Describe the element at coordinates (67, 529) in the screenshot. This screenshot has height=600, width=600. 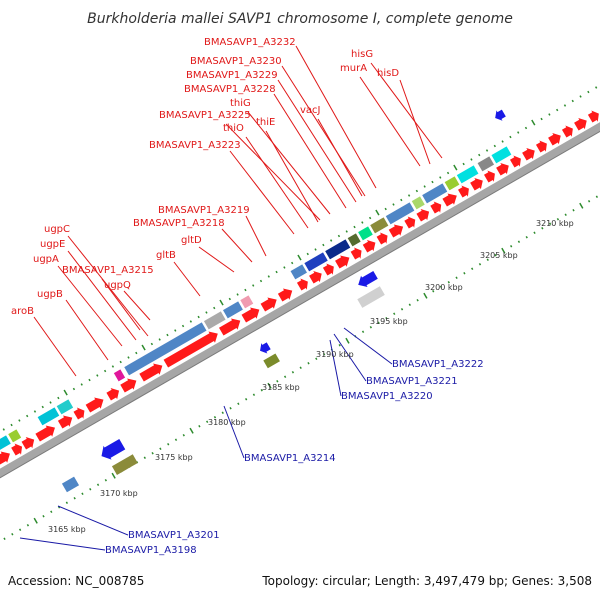
I see `kbp-label: 3165 kbp` at that location.